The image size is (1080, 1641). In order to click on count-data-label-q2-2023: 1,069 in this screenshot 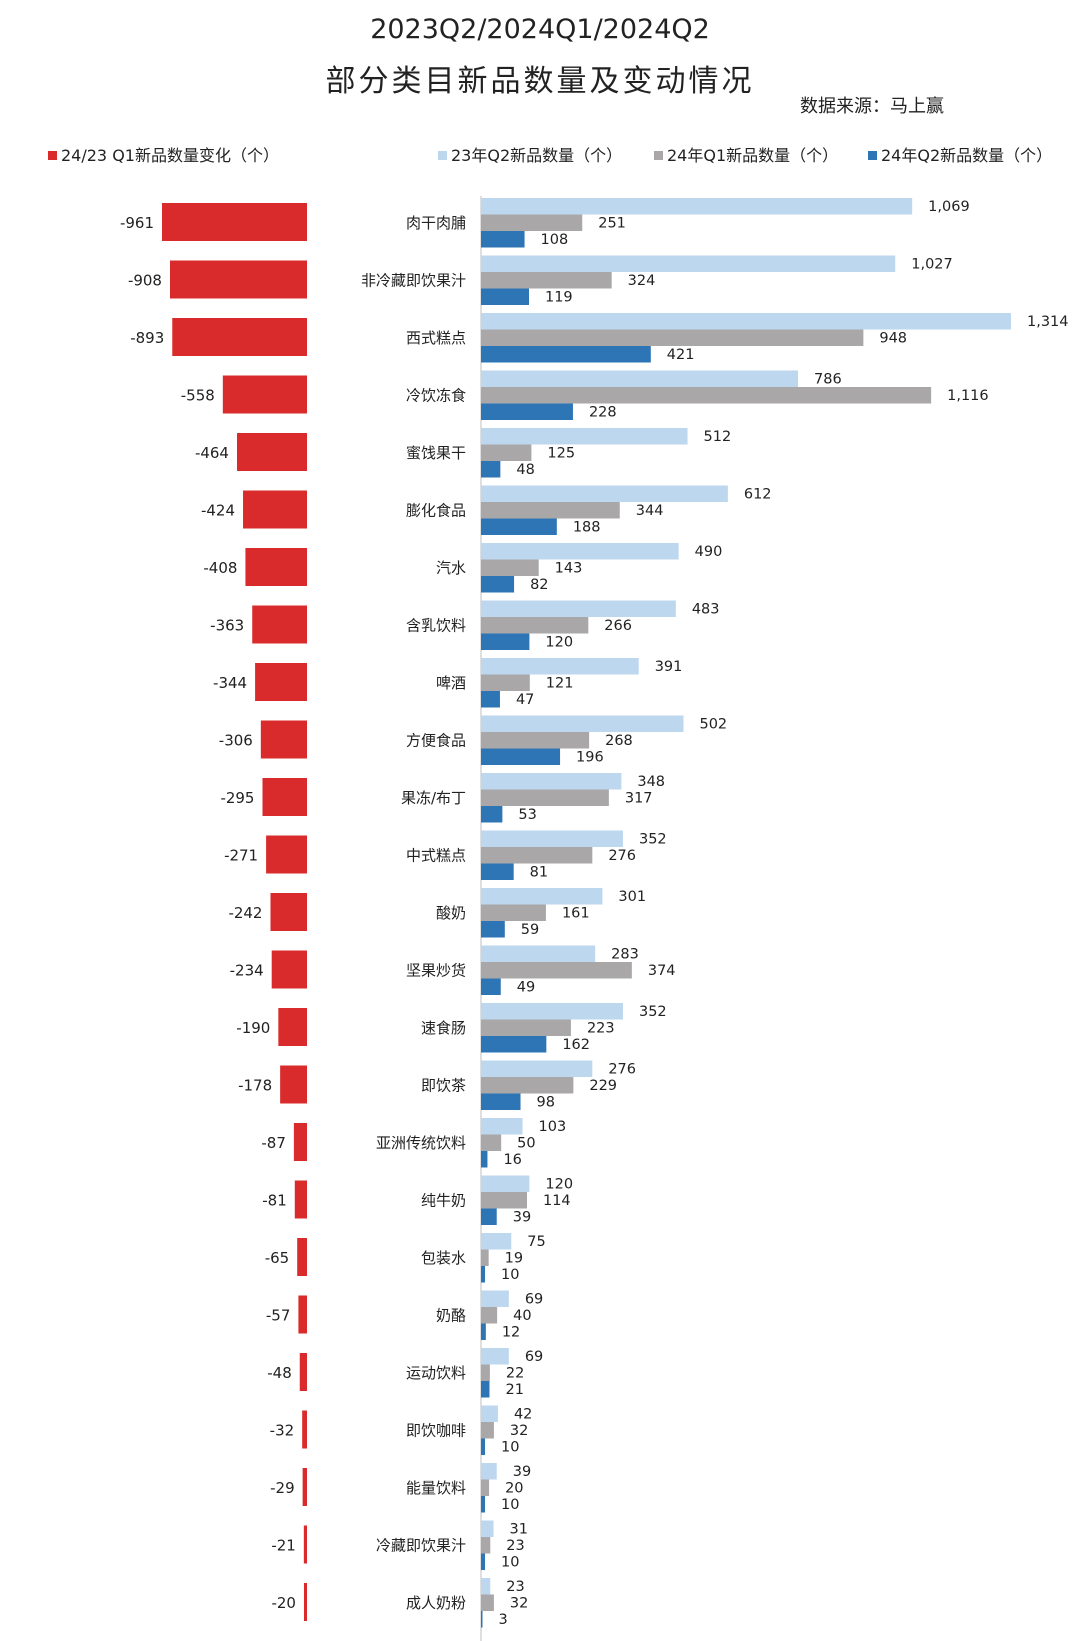, I will do `click(949, 207)`.